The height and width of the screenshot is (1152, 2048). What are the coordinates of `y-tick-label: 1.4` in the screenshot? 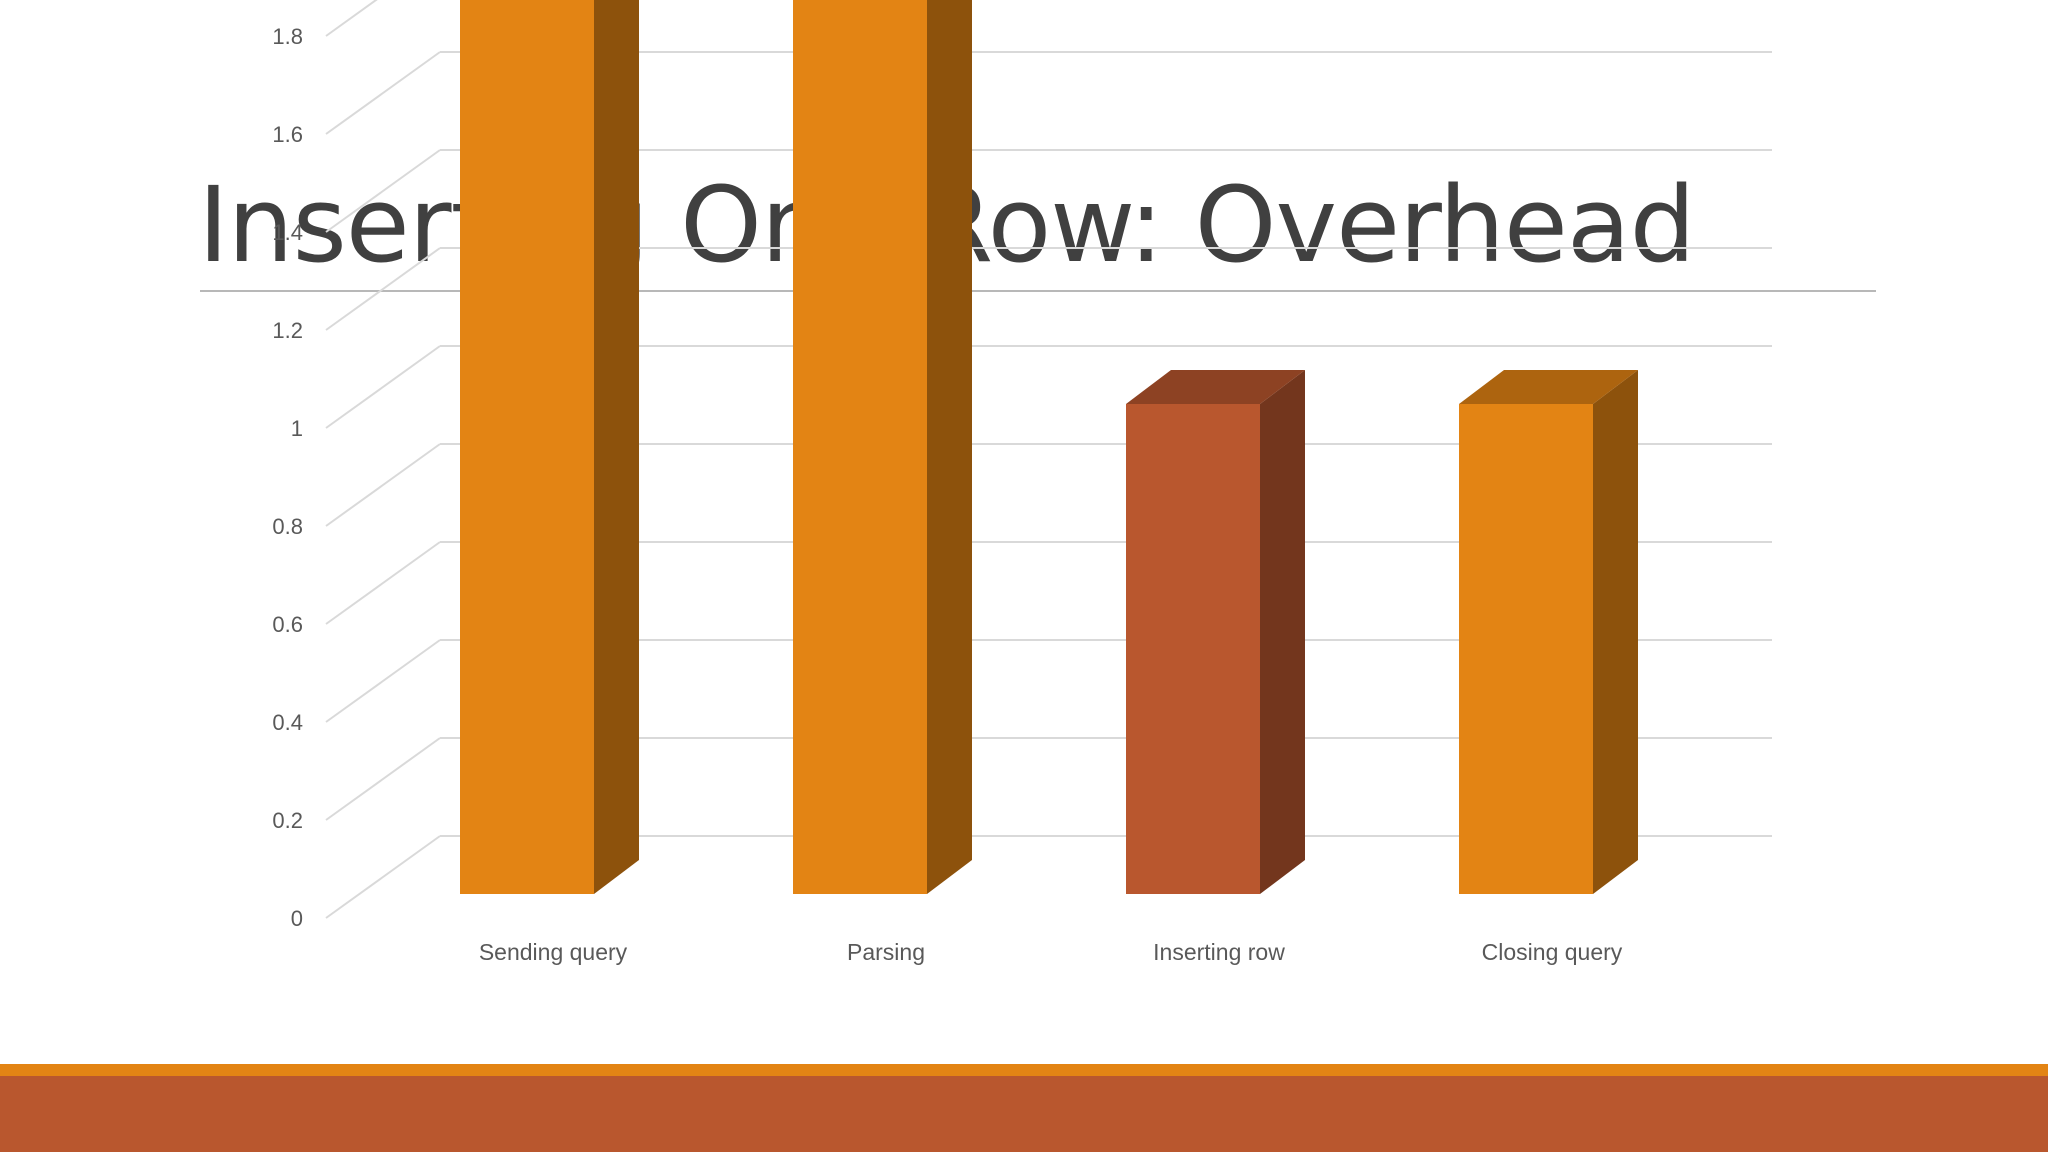 It's located at (287, 232).